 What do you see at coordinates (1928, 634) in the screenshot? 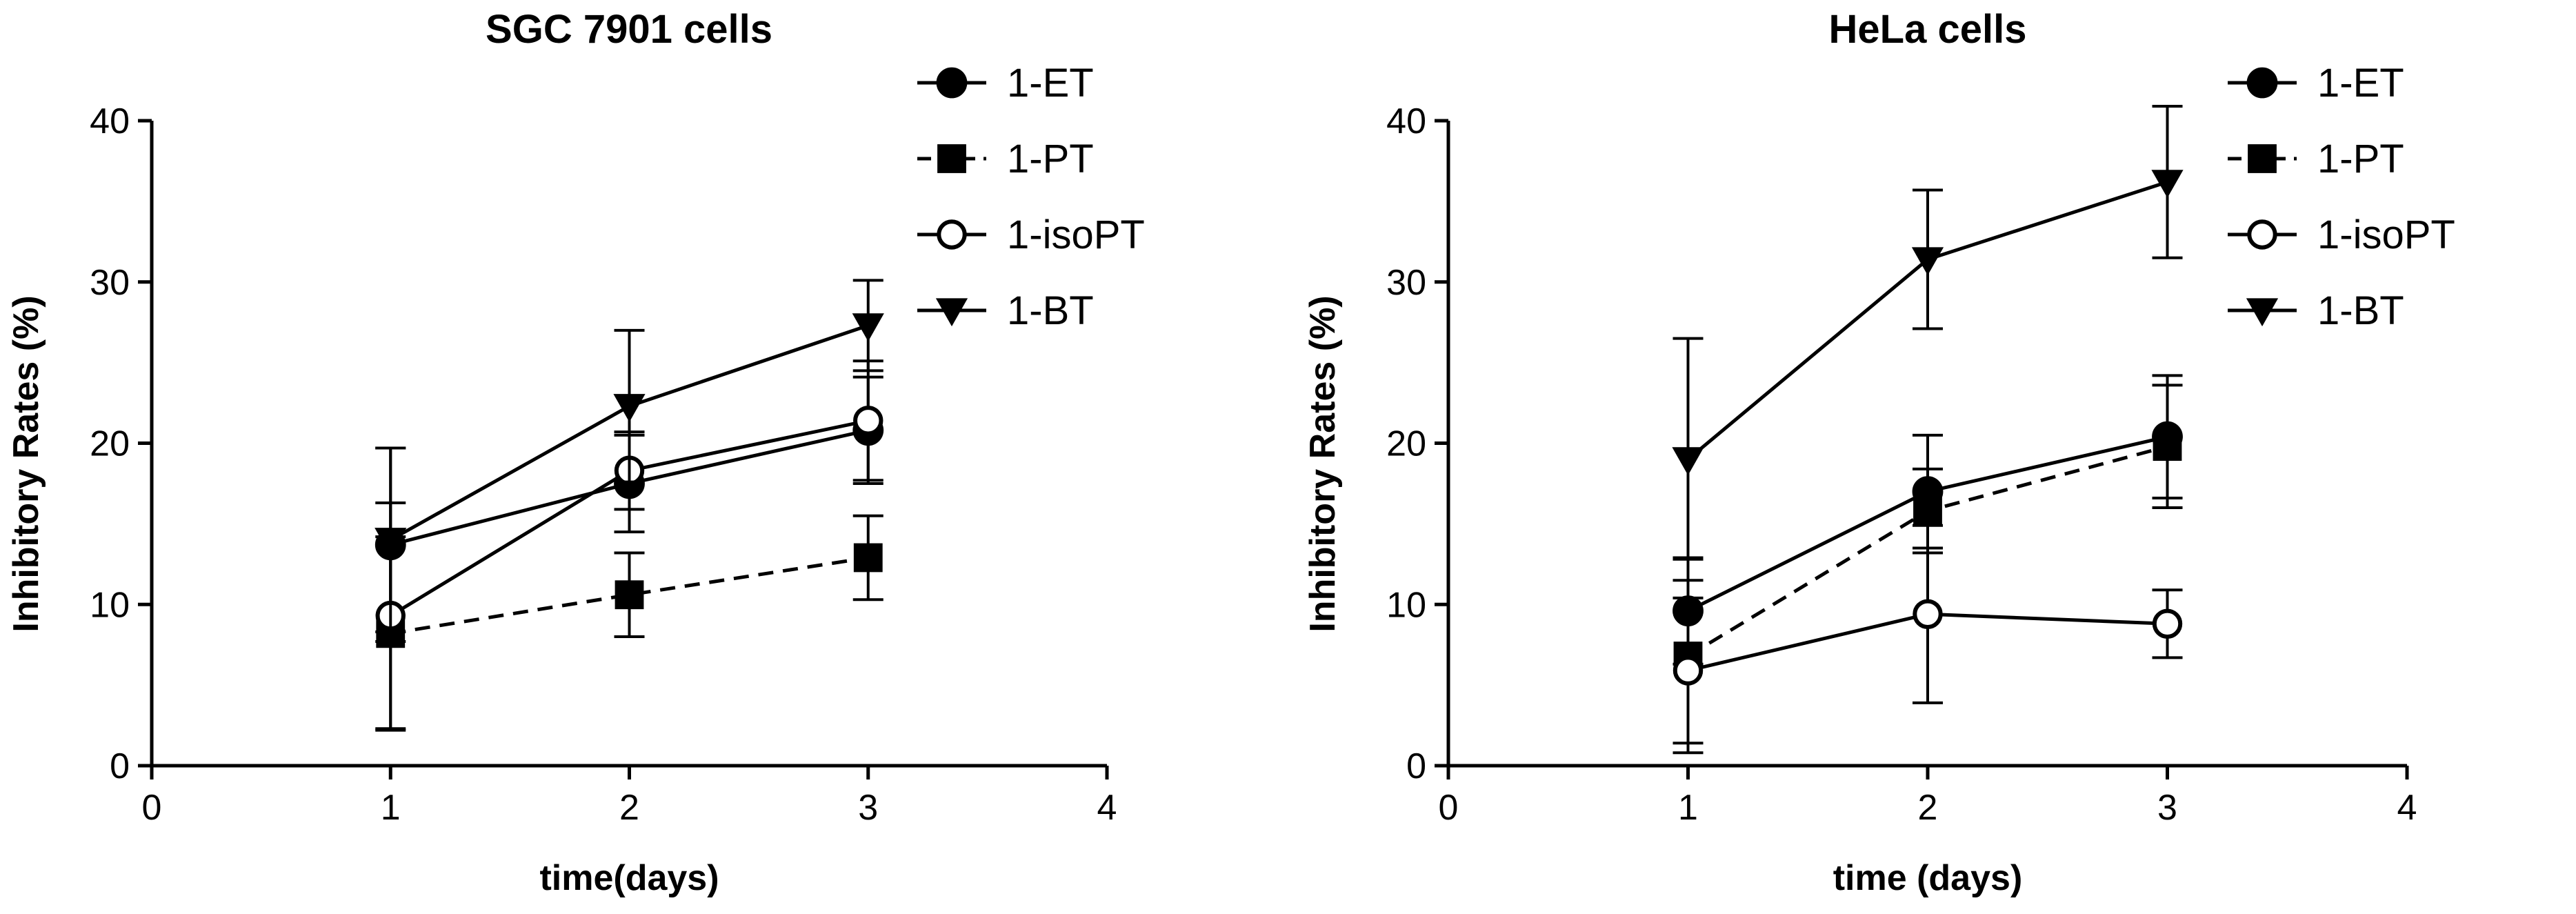
I see `series-1-isoPT` at bounding box center [1928, 634].